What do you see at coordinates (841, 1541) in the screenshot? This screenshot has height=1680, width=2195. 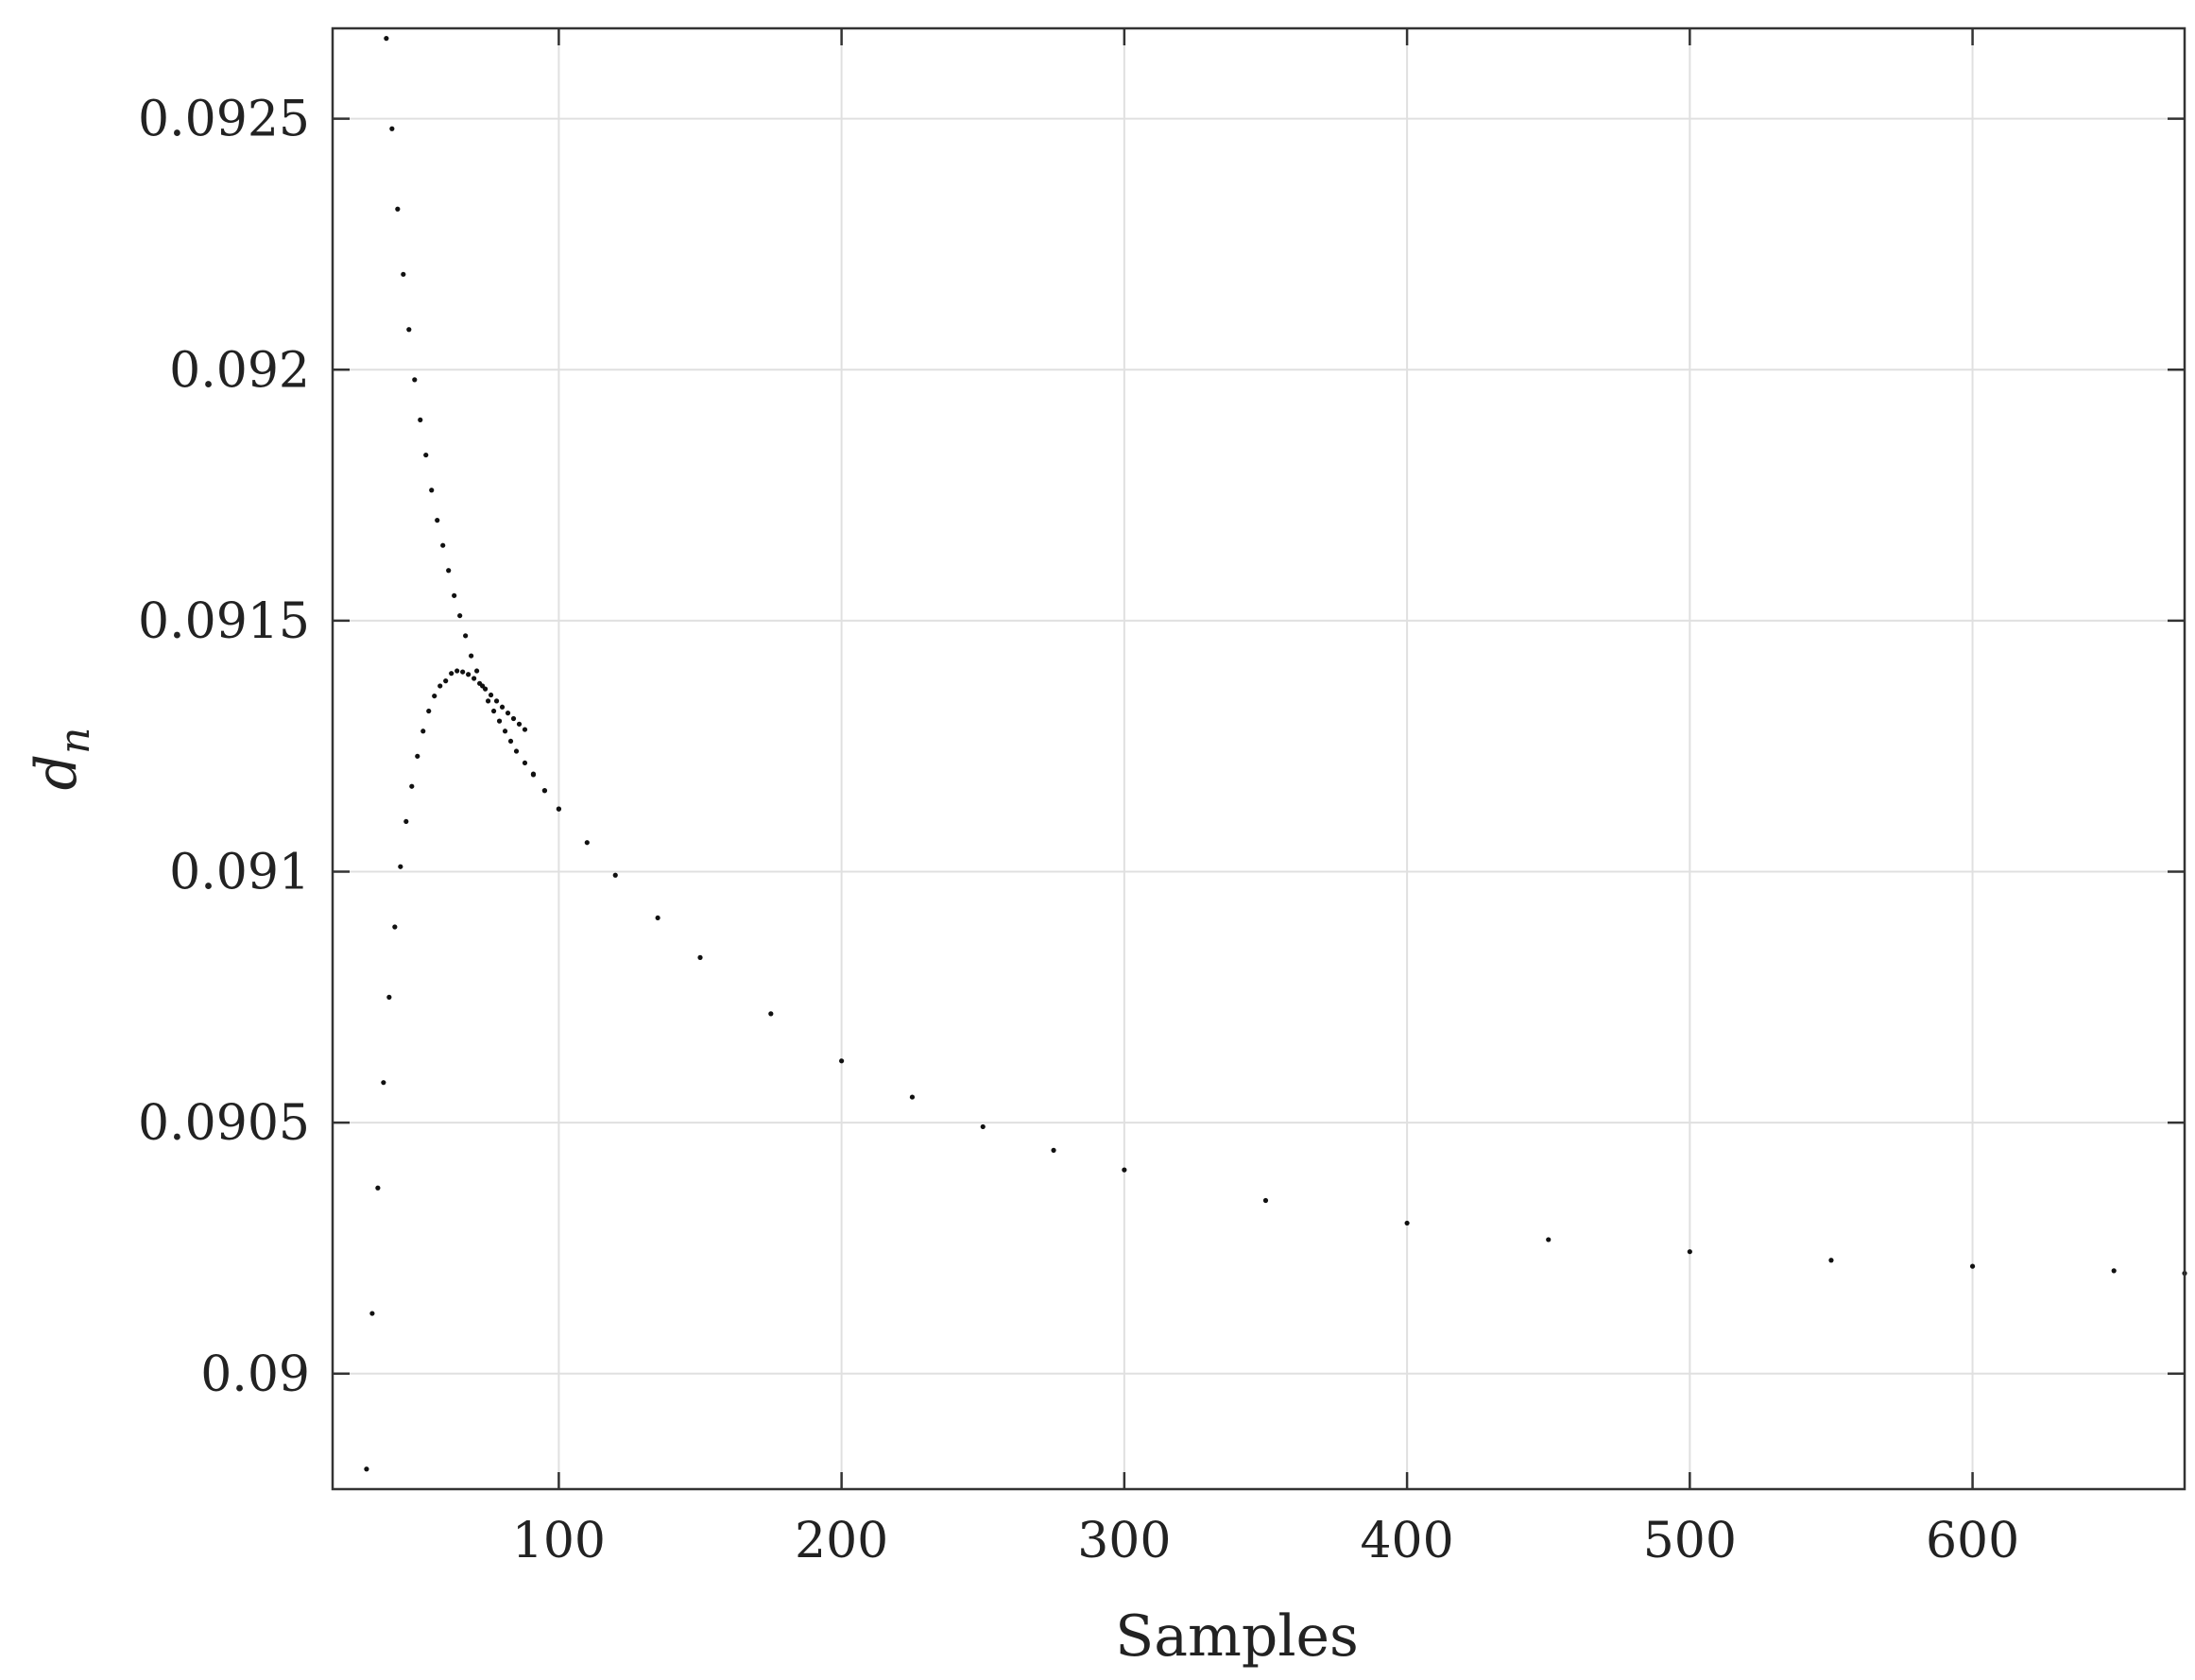 I see `x-tick-label: 200` at bounding box center [841, 1541].